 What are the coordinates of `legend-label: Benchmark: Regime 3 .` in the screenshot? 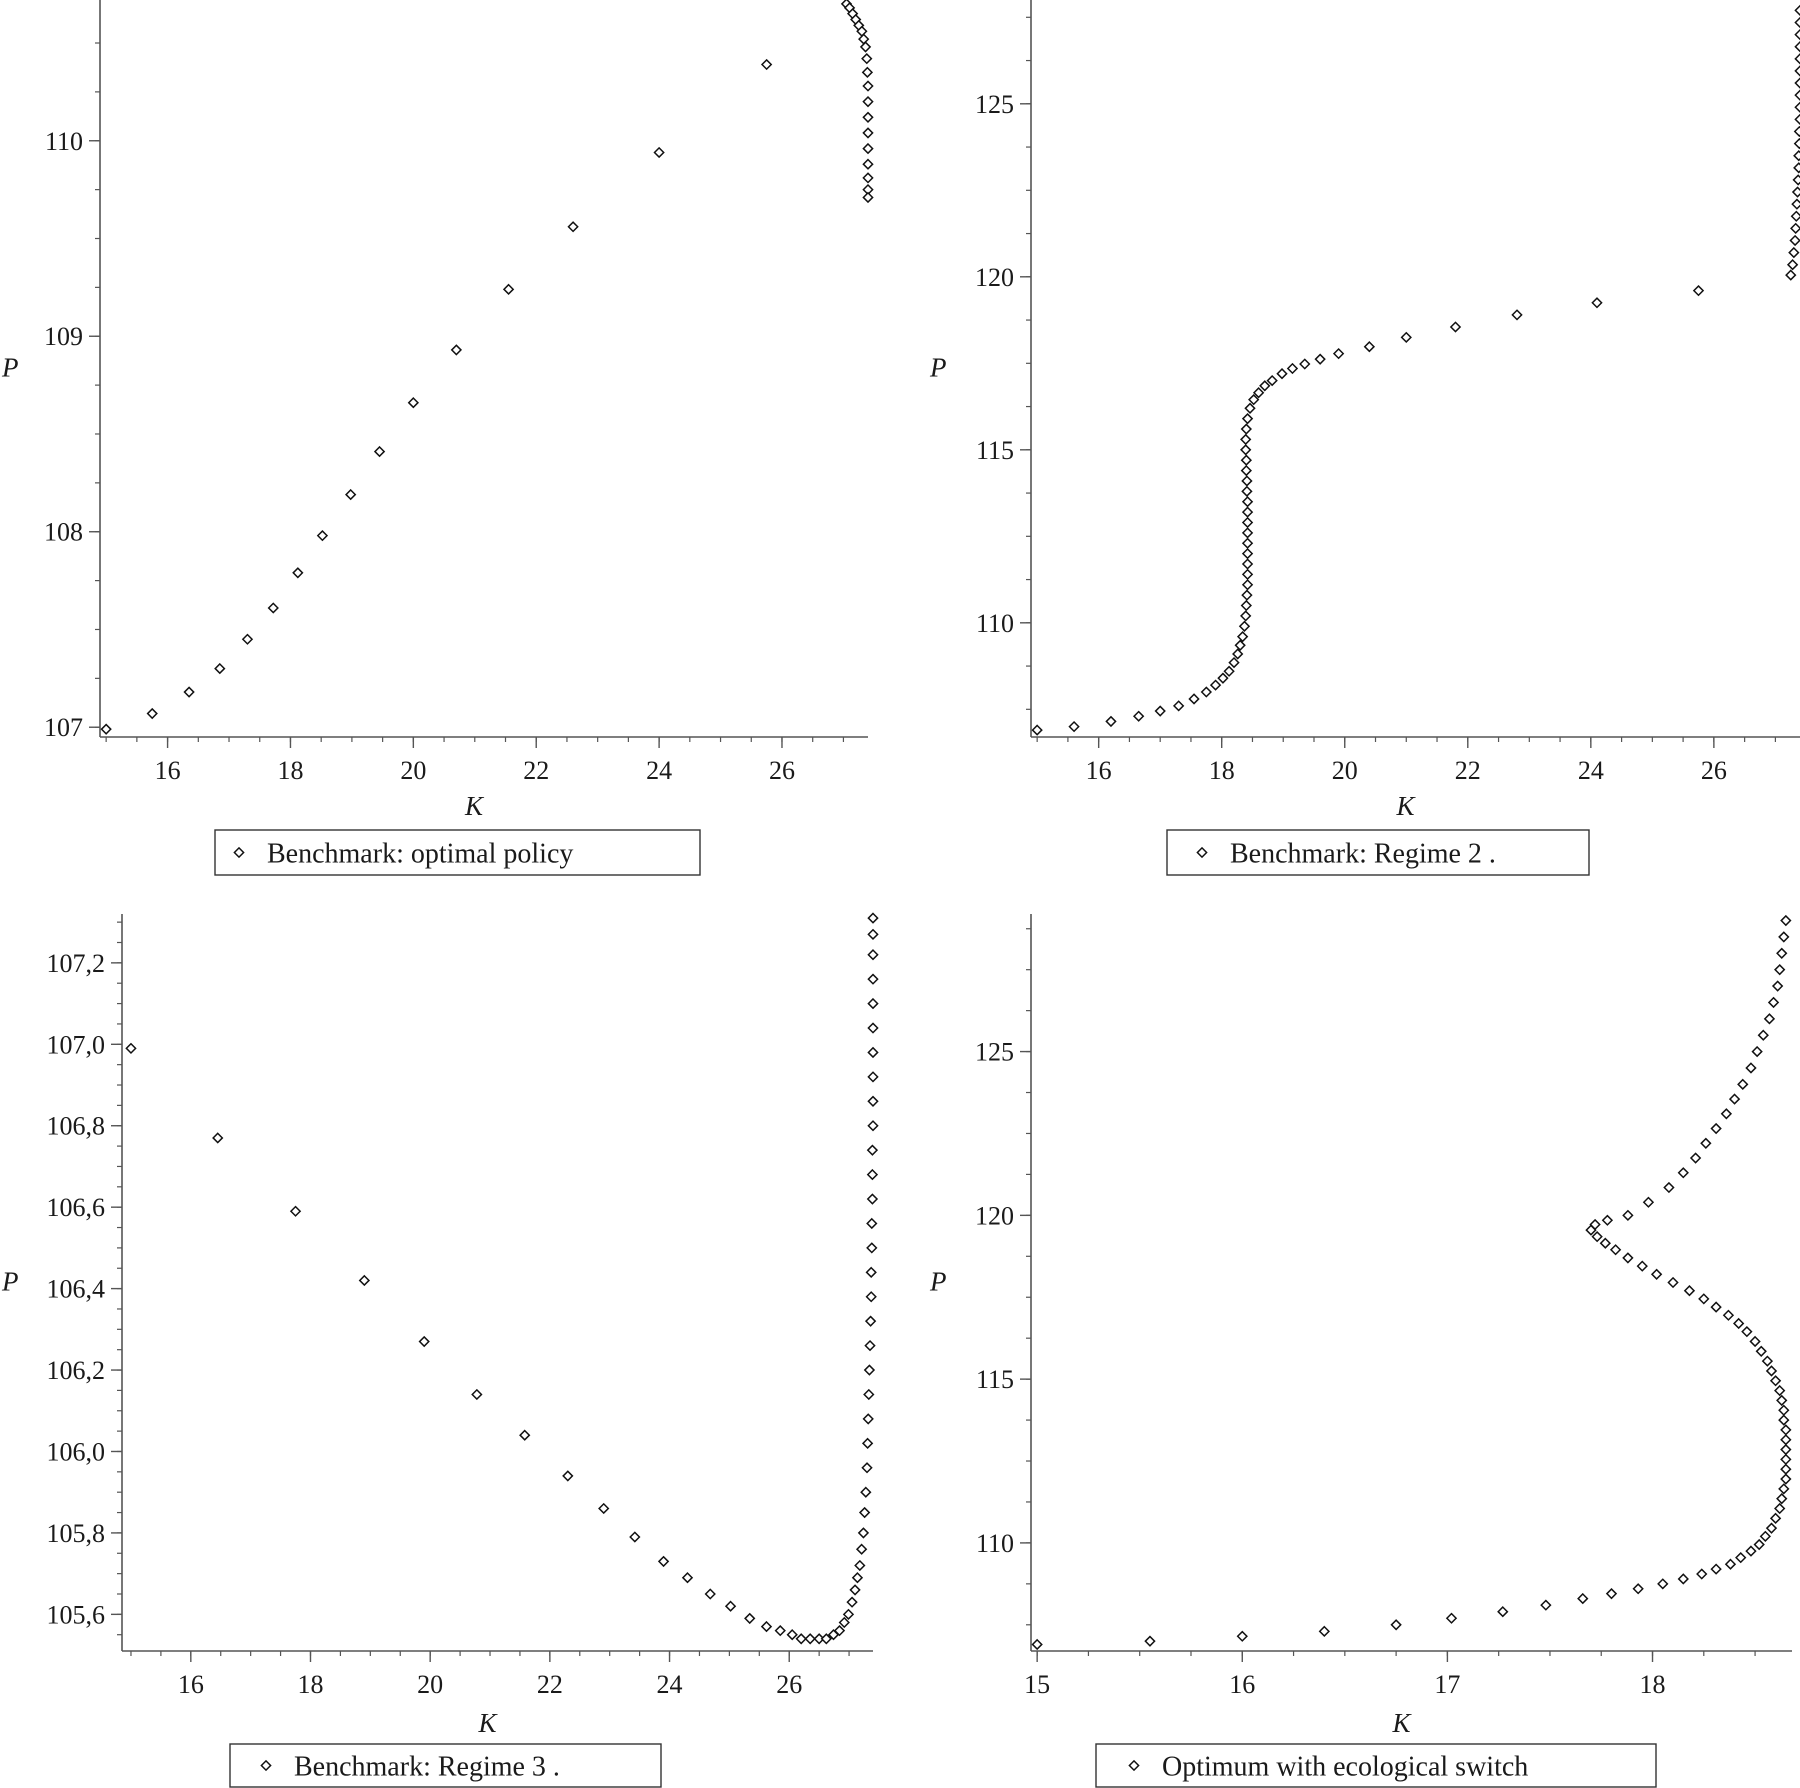 It's located at (427, 1767).